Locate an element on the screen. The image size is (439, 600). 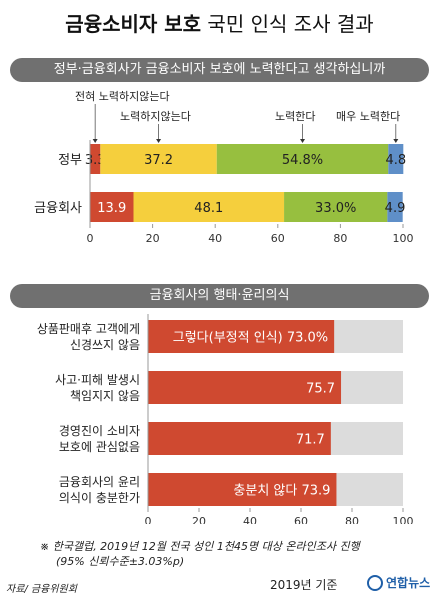
bar-value-label: 33.0% is located at coordinates (335, 208).